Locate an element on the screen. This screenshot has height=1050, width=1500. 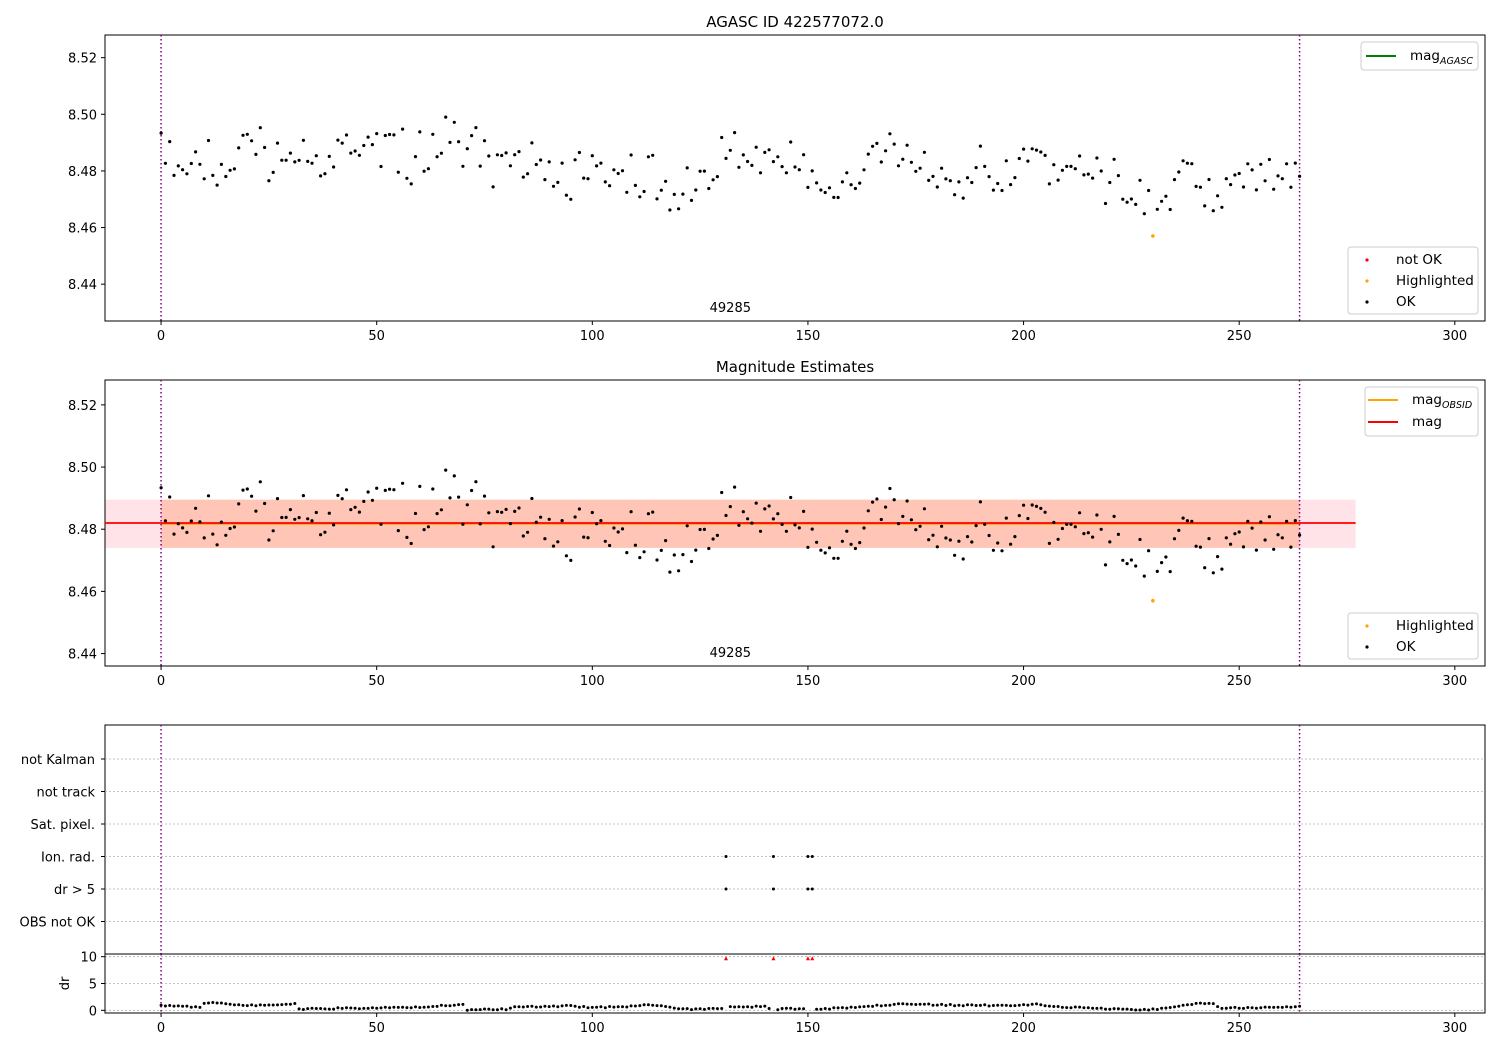
x-tick-label-5: 250 is located at coordinates (1239, 336).